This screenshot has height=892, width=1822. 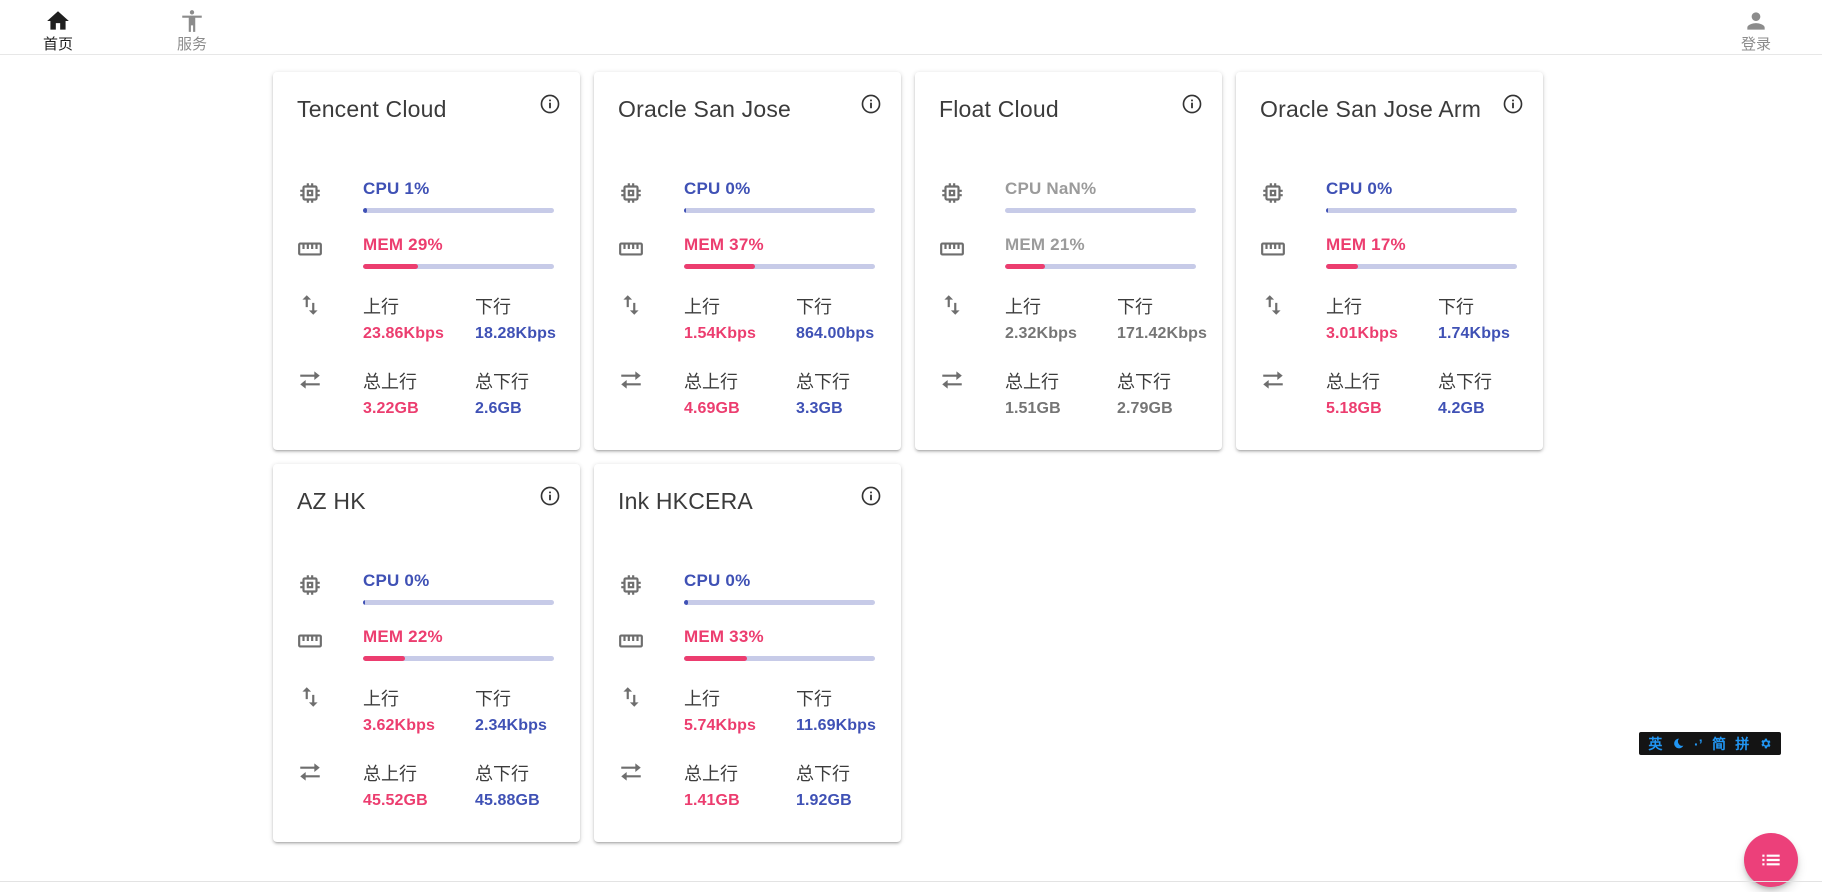 What do you see at coordinates (1755, 44) in the screenshot?
I see `nav-item-login-label: 登录` at bounding box center [1755, 44].